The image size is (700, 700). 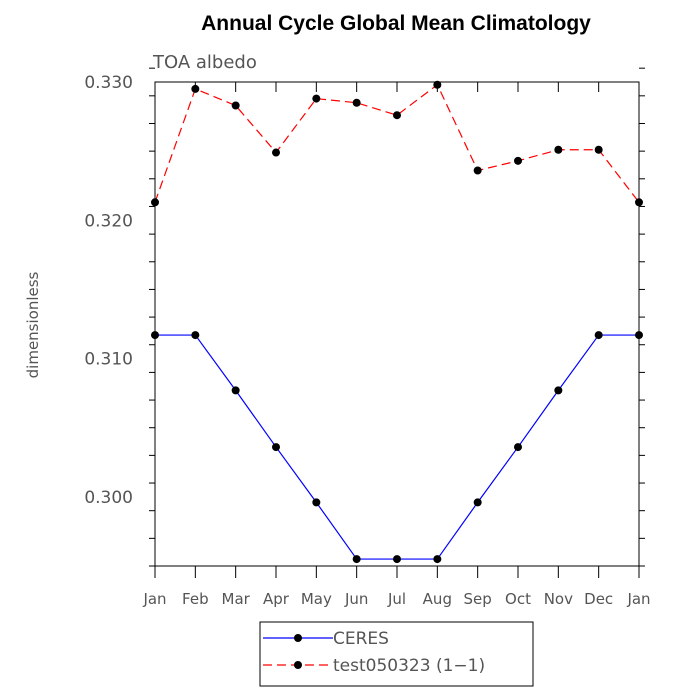 I want to click on legend-label-test: test050323 (1−1), so click(x=409, y=666).